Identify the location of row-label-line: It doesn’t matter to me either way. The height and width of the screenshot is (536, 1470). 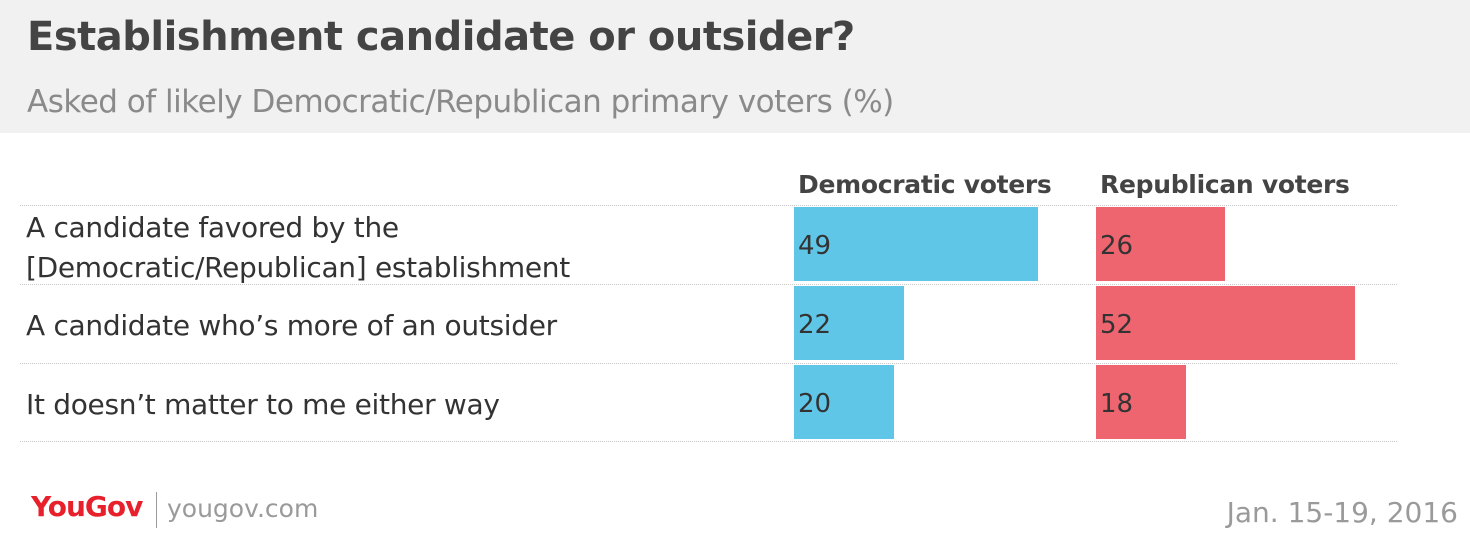
(263, 404).